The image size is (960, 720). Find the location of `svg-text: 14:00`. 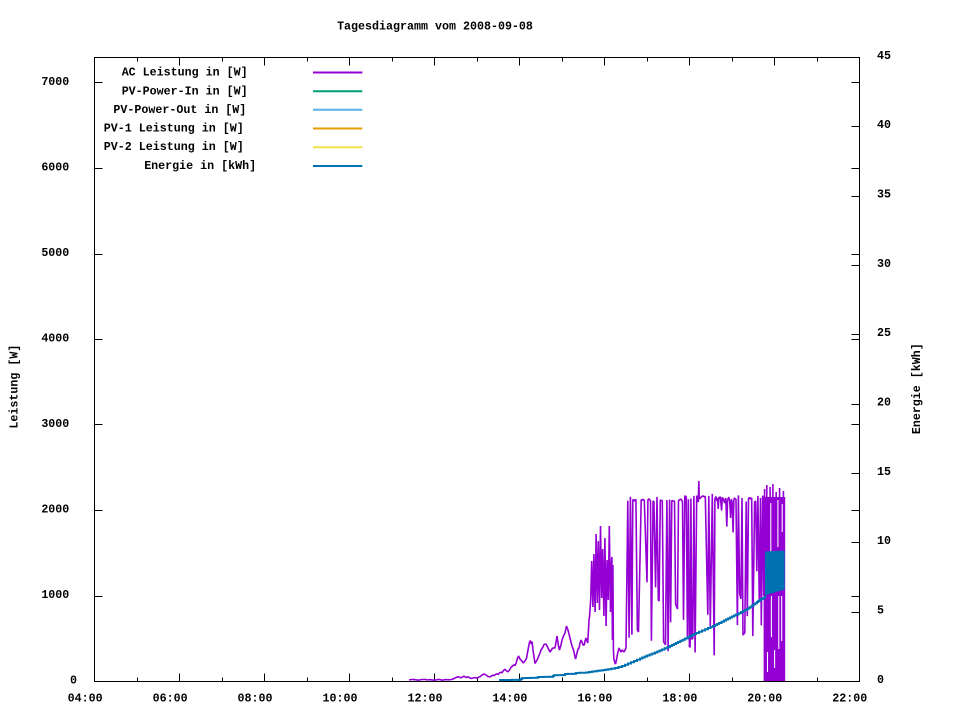

svg-text: 14:00 is located at coordinates (509, 699).